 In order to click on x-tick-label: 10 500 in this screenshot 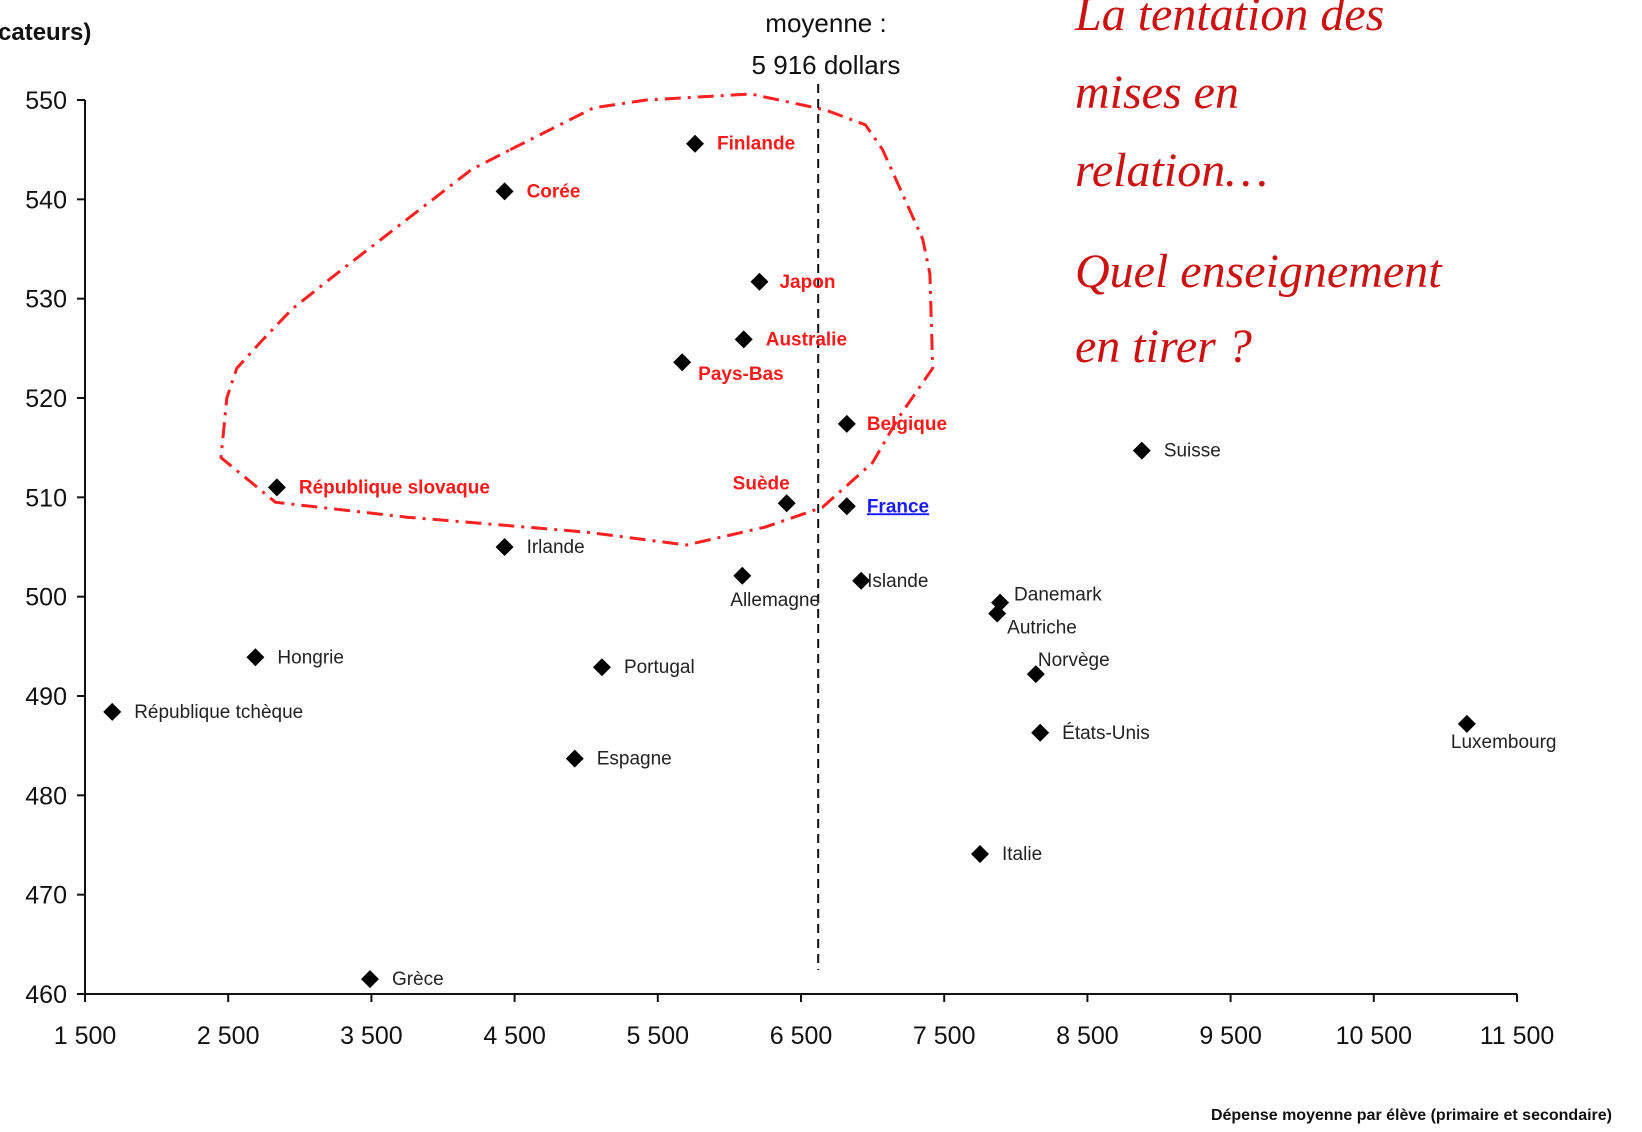, I will do `click(1374, 1036)`.